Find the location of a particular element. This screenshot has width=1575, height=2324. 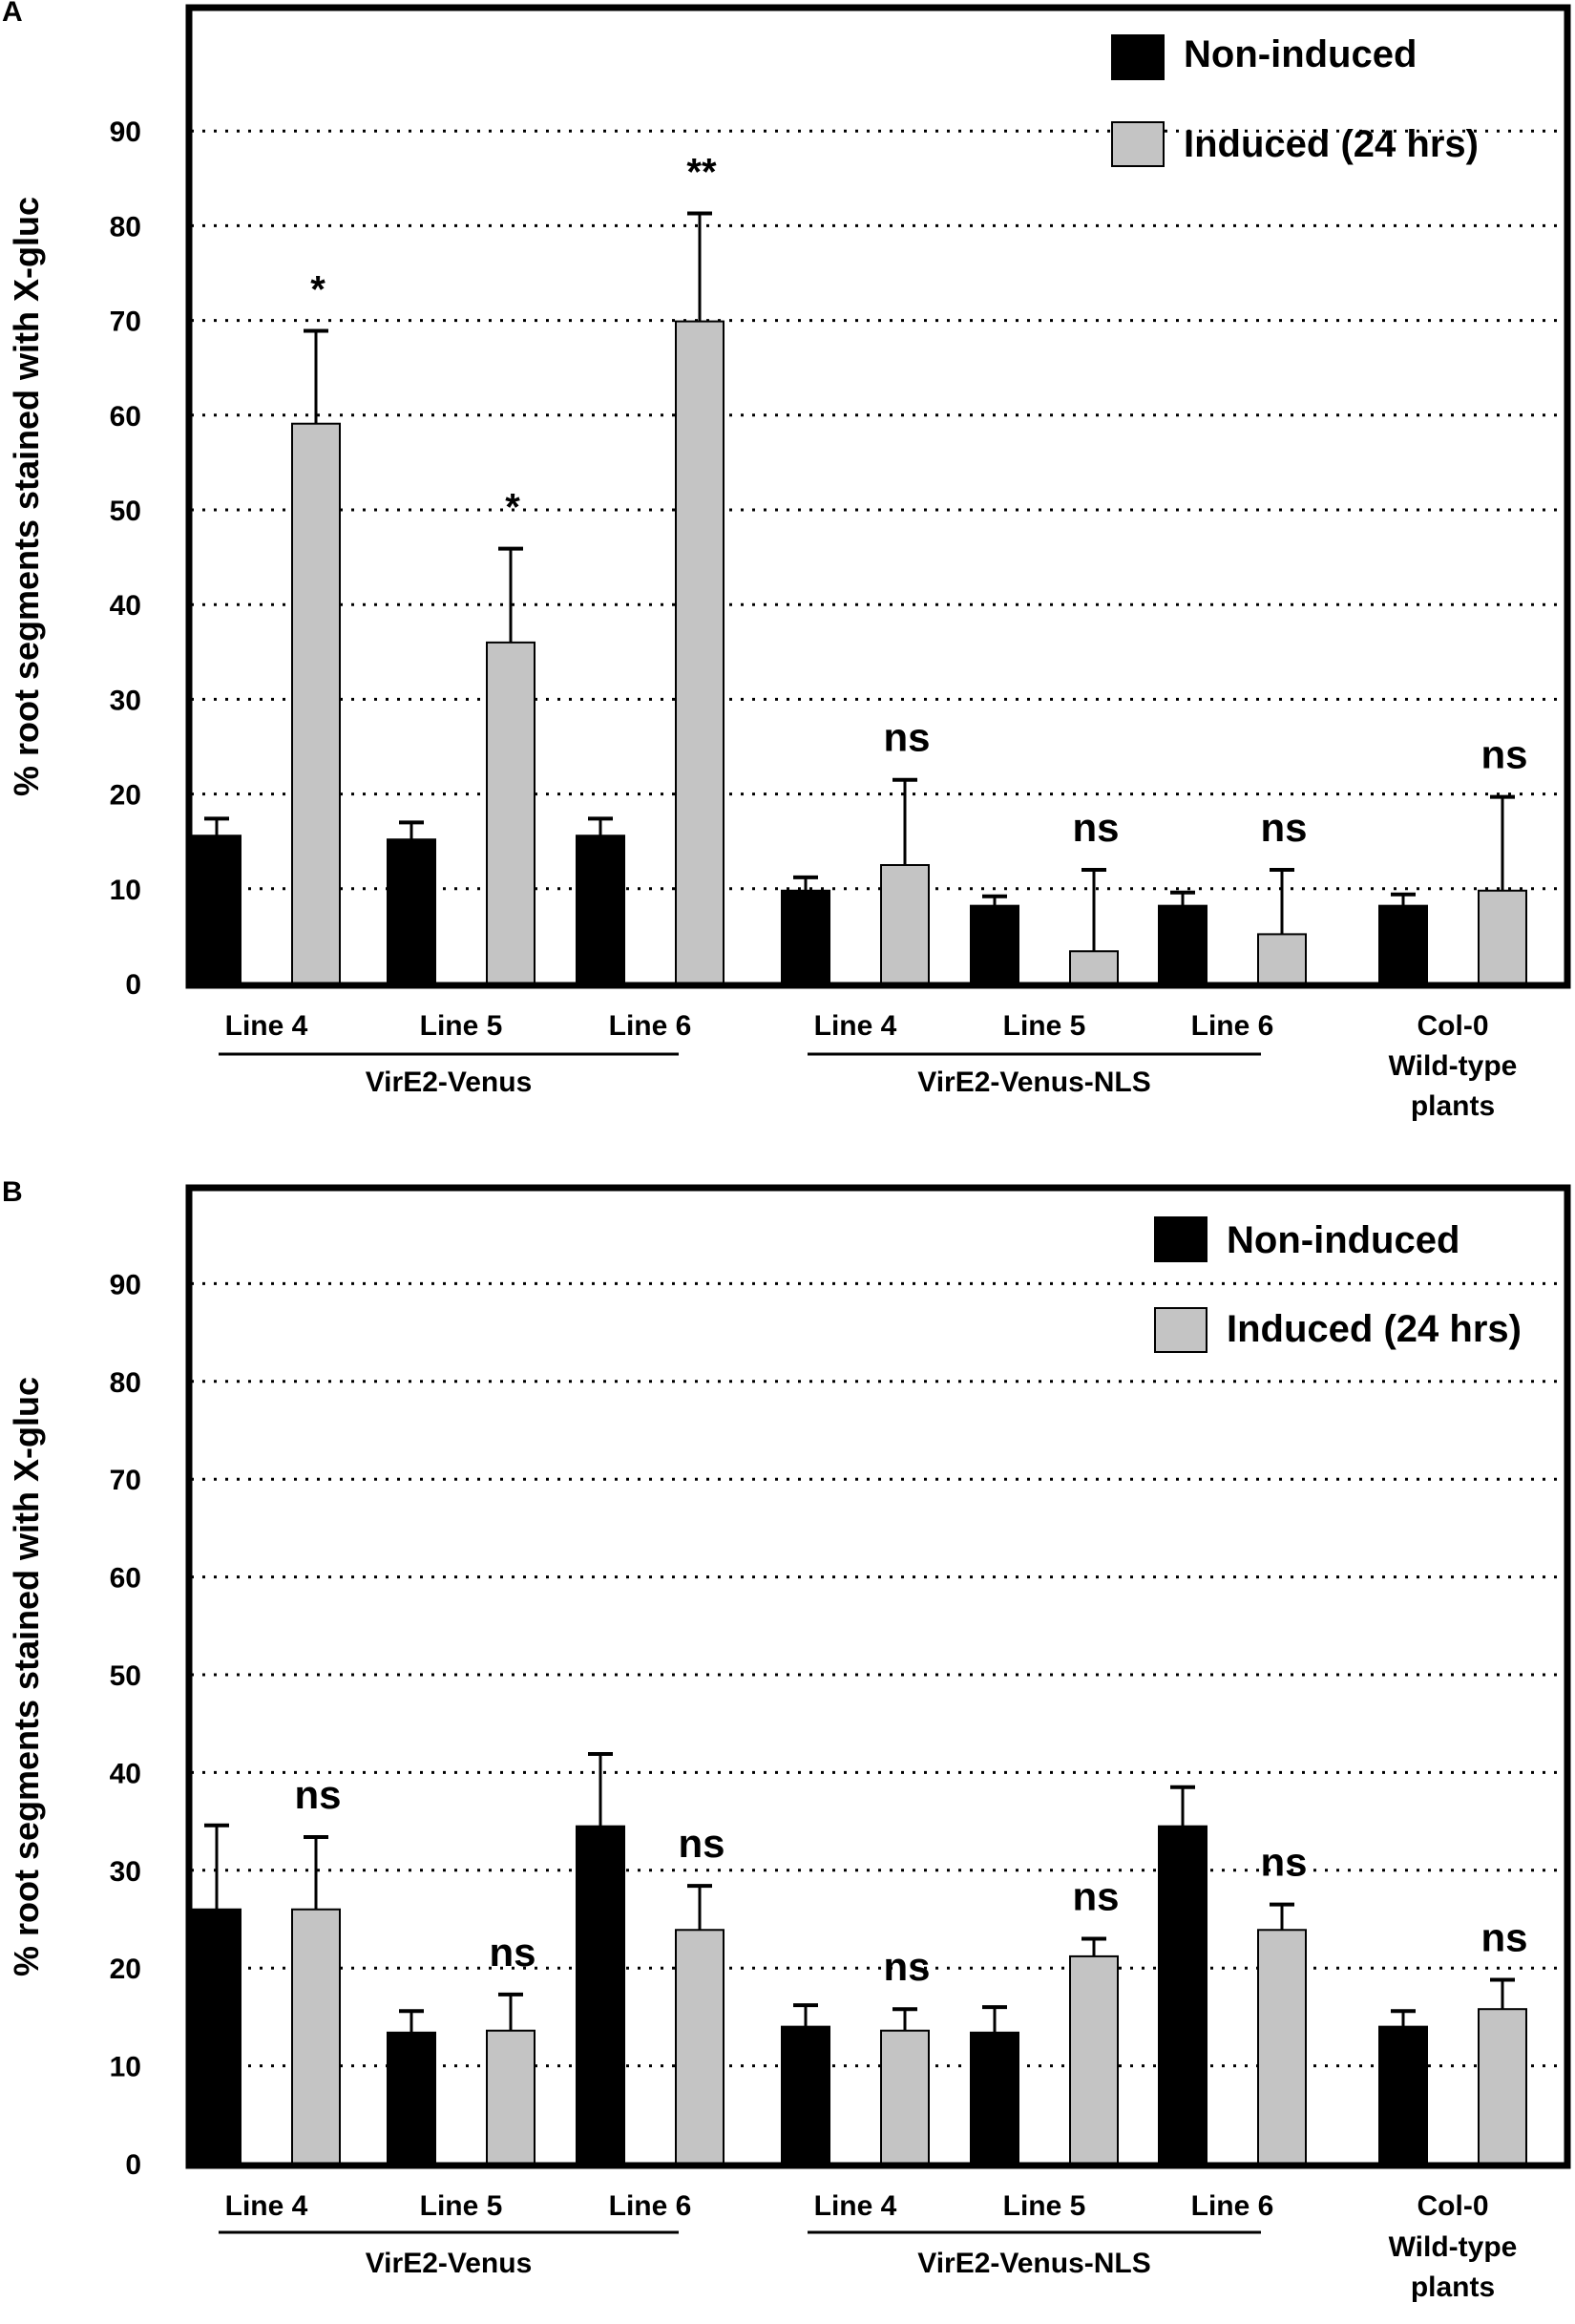

panel-letter: B is located at coordinates (13, 1192).